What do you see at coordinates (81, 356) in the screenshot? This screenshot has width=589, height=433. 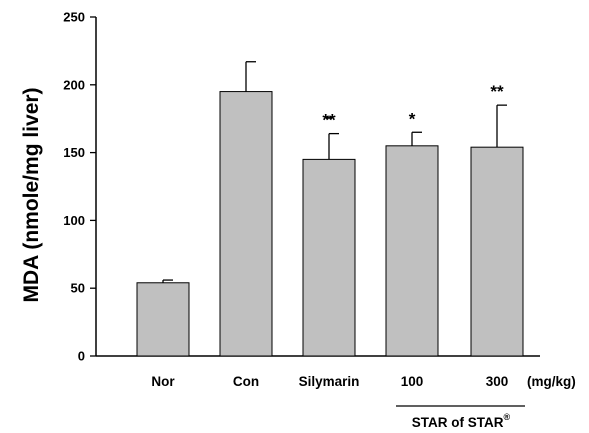 I see `y-tick-label: 0` at bounding box center [81, 356].